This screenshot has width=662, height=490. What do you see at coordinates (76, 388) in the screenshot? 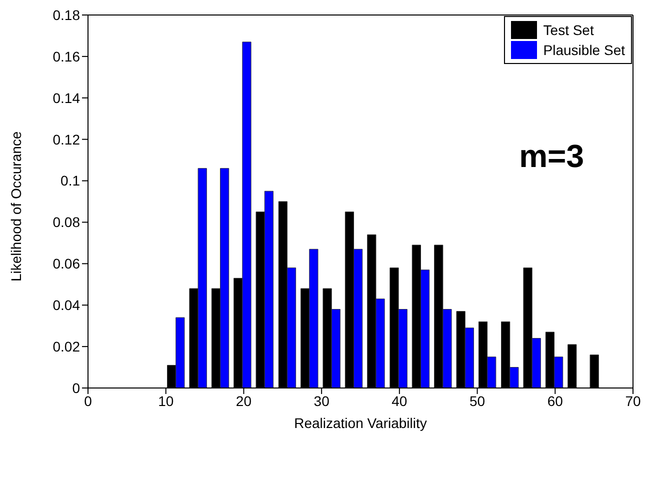
I see `y-tick-label: 0` at bounding box center [76, 388].